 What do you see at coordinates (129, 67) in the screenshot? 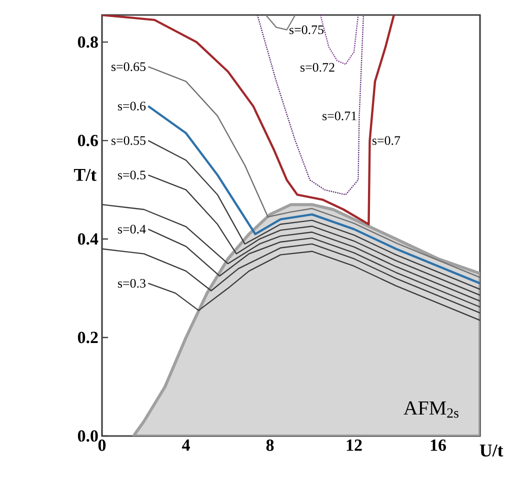
I see `series-label: s=0.65` at bounding box center [129, 67].